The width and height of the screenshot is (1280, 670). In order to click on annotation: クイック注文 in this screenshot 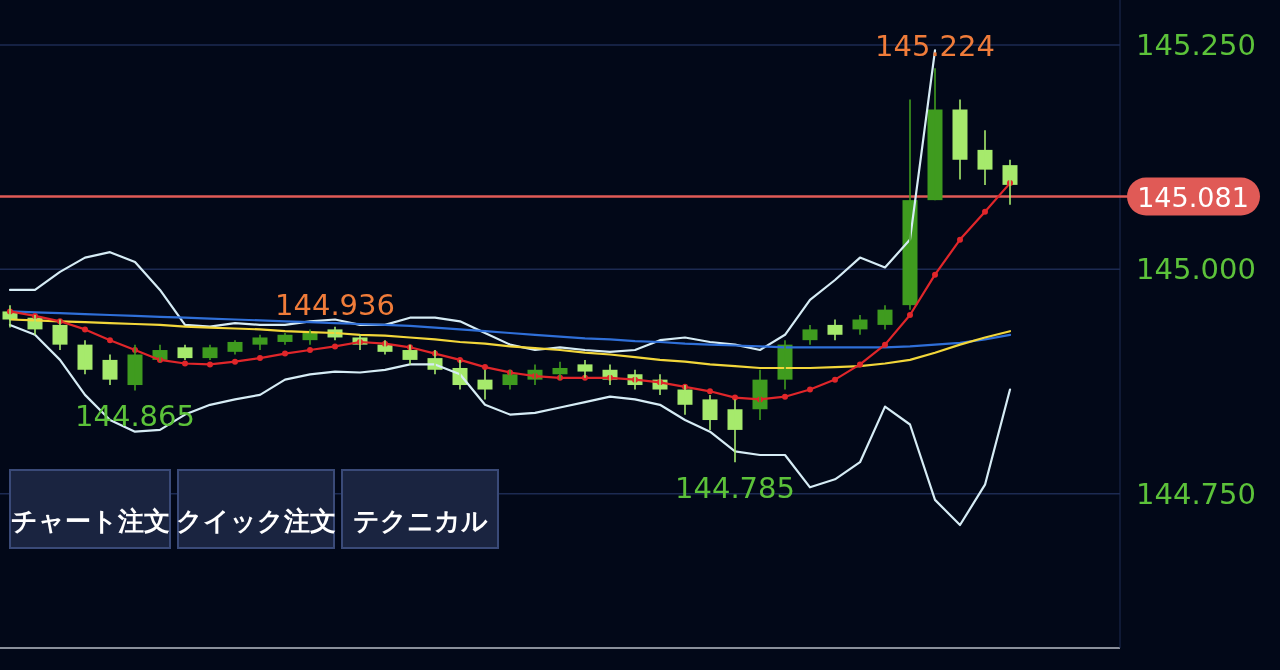, I will do `click(256, 521)`.